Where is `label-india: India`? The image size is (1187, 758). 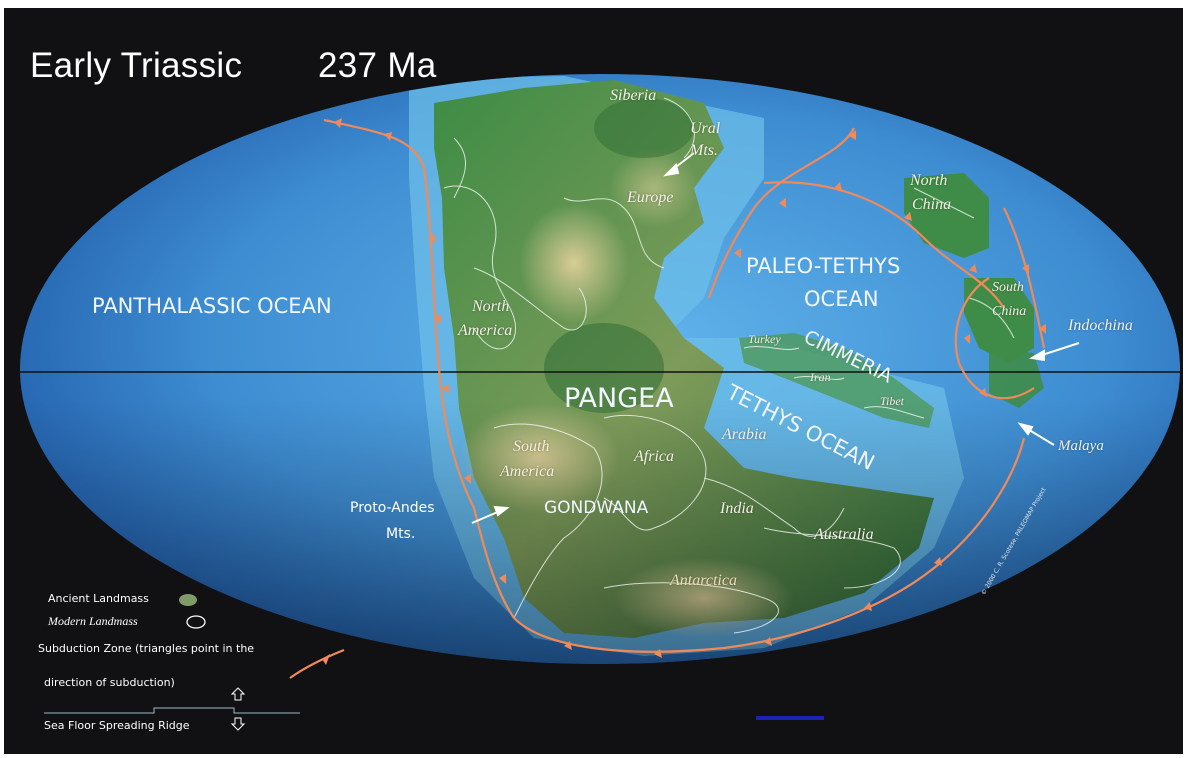 label-india: India is located at coordinates (737, 508).